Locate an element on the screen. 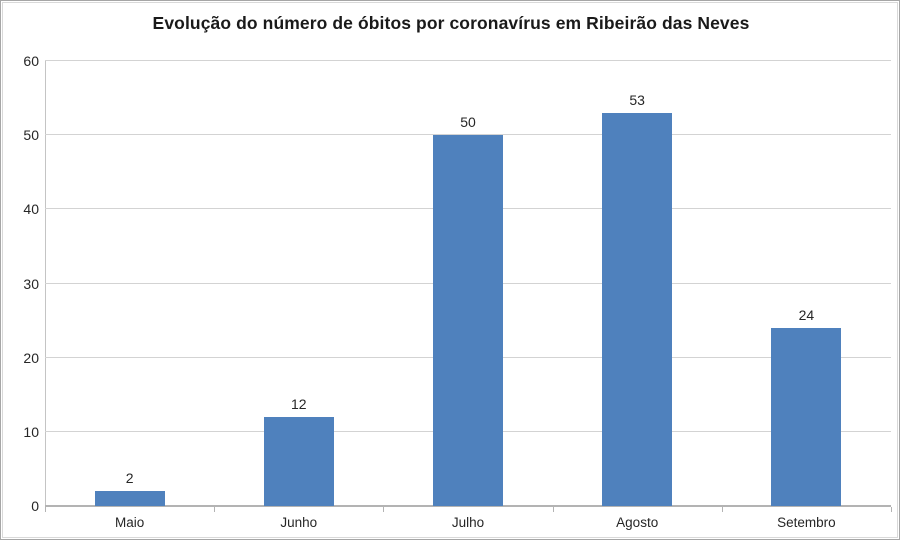  y-tick-label-20: 20 is located at coordinates (31, 357).